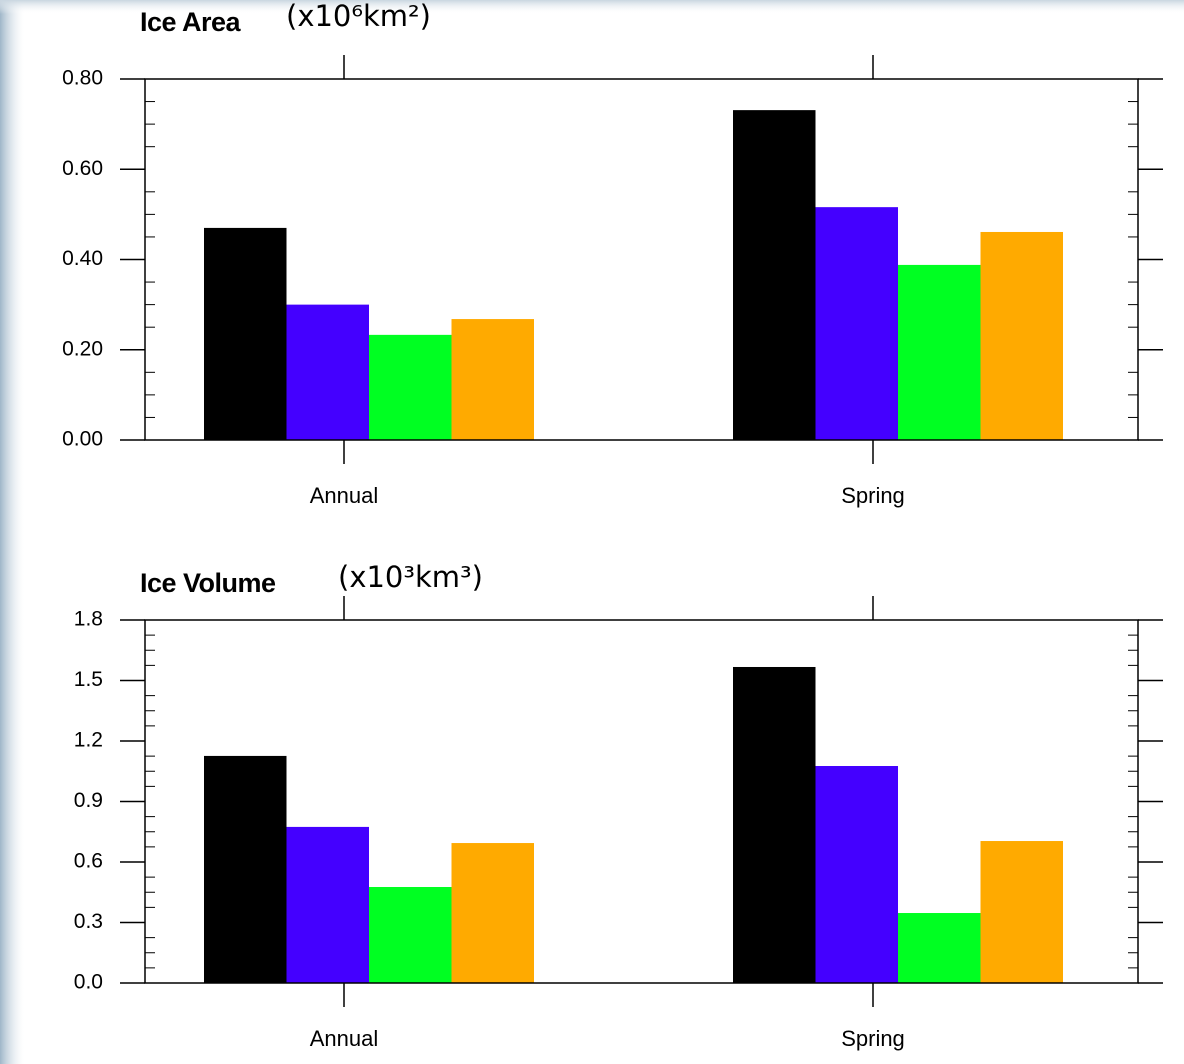 Image resolution: width=1184 pixels, height=1064 pixels. I want to click on y-tick-label: 0.6, so click(88, 861).